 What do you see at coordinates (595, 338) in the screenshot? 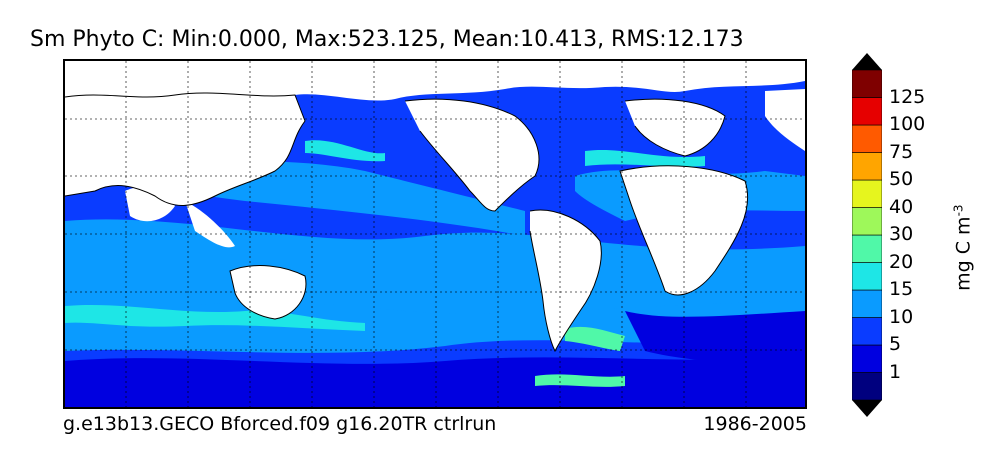
I see `ocean-patch-patagonia` at bounding box center [595, 338].